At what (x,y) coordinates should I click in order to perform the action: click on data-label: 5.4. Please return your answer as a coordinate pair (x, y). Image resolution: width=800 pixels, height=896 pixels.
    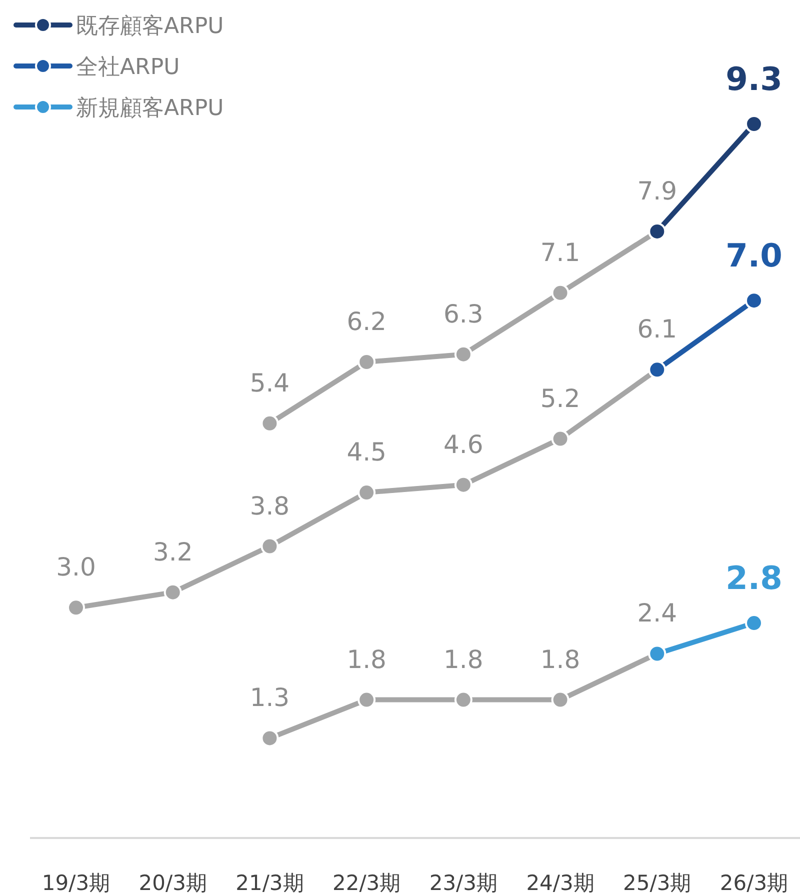
    Looking at the image, I should click on (270, 383).